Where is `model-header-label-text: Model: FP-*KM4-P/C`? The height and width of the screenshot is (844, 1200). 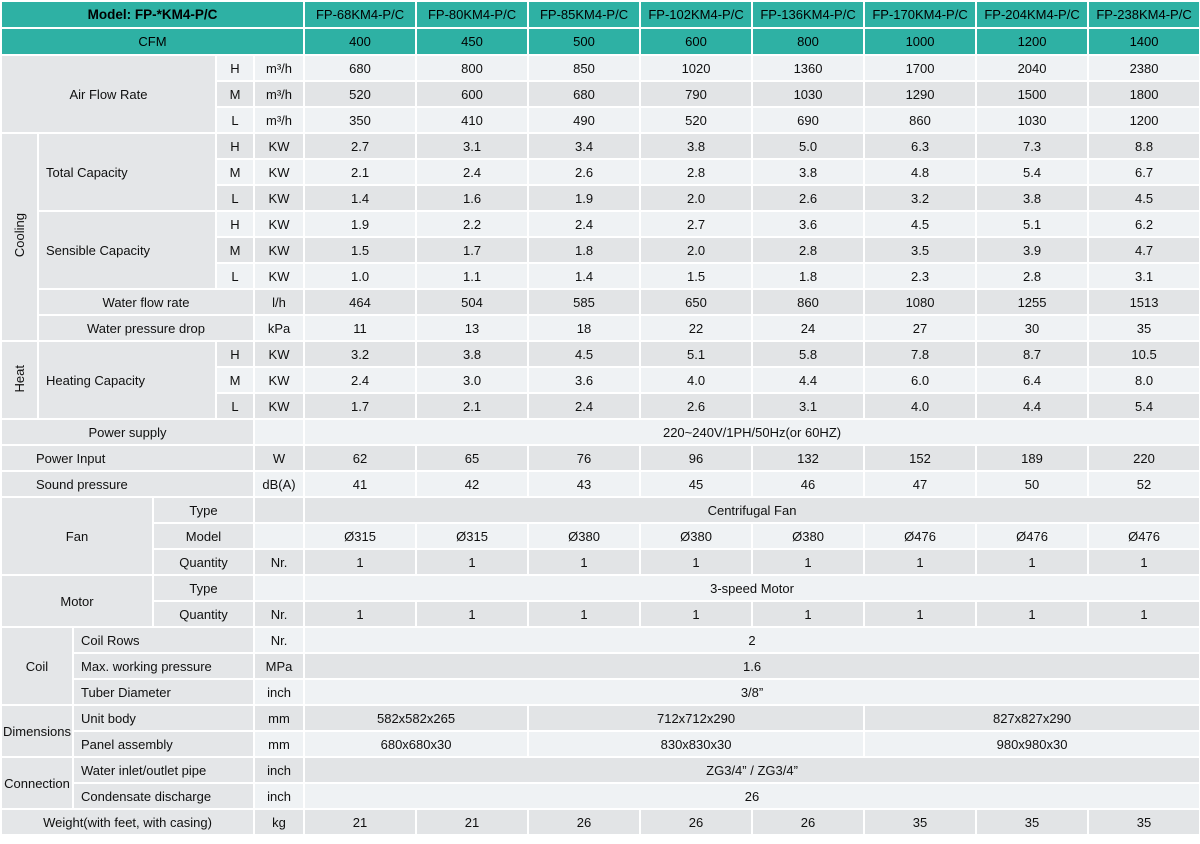 model-header-label-text: Model: FP-*KM4-P/C is located at coordinates (152, 14).